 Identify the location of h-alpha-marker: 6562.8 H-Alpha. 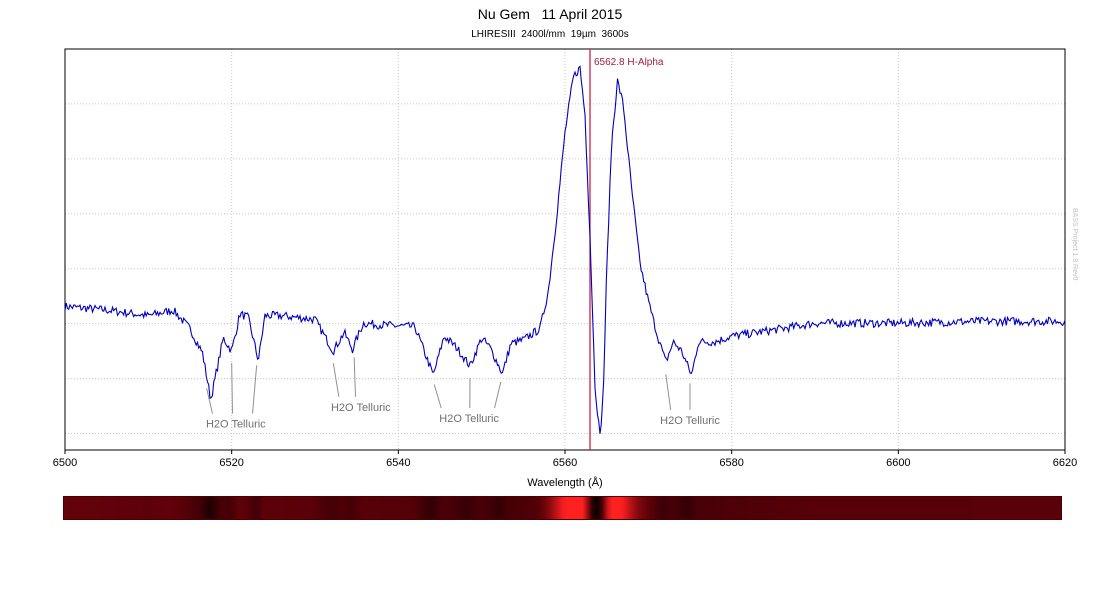
(626, 249).